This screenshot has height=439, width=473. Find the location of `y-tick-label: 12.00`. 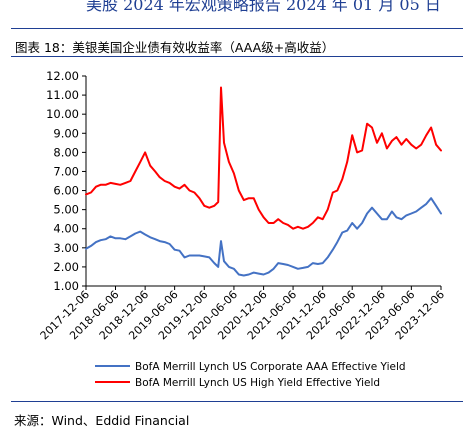

y-tick-label: 12.00 is located at coordinates (62, 76).